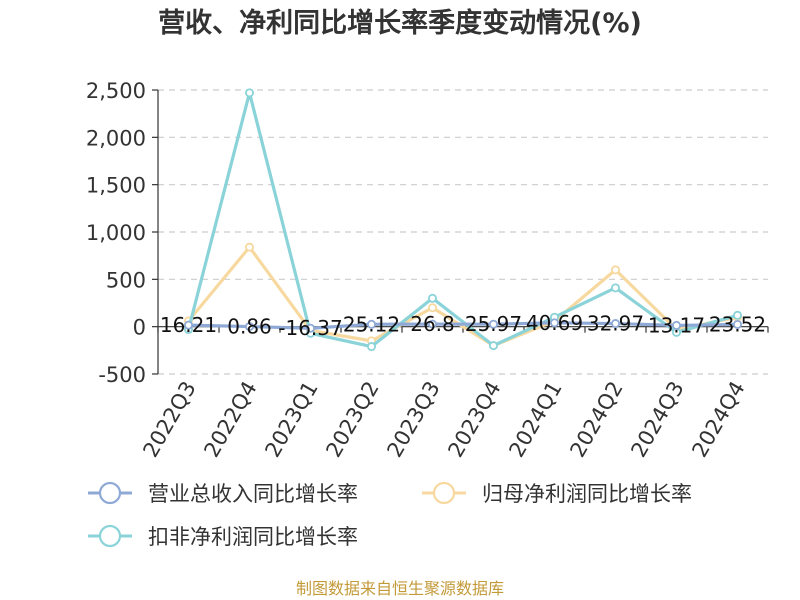 This screenshot has height=600, width=800. I want to click on data-label: 13.17, so click(676, 325).